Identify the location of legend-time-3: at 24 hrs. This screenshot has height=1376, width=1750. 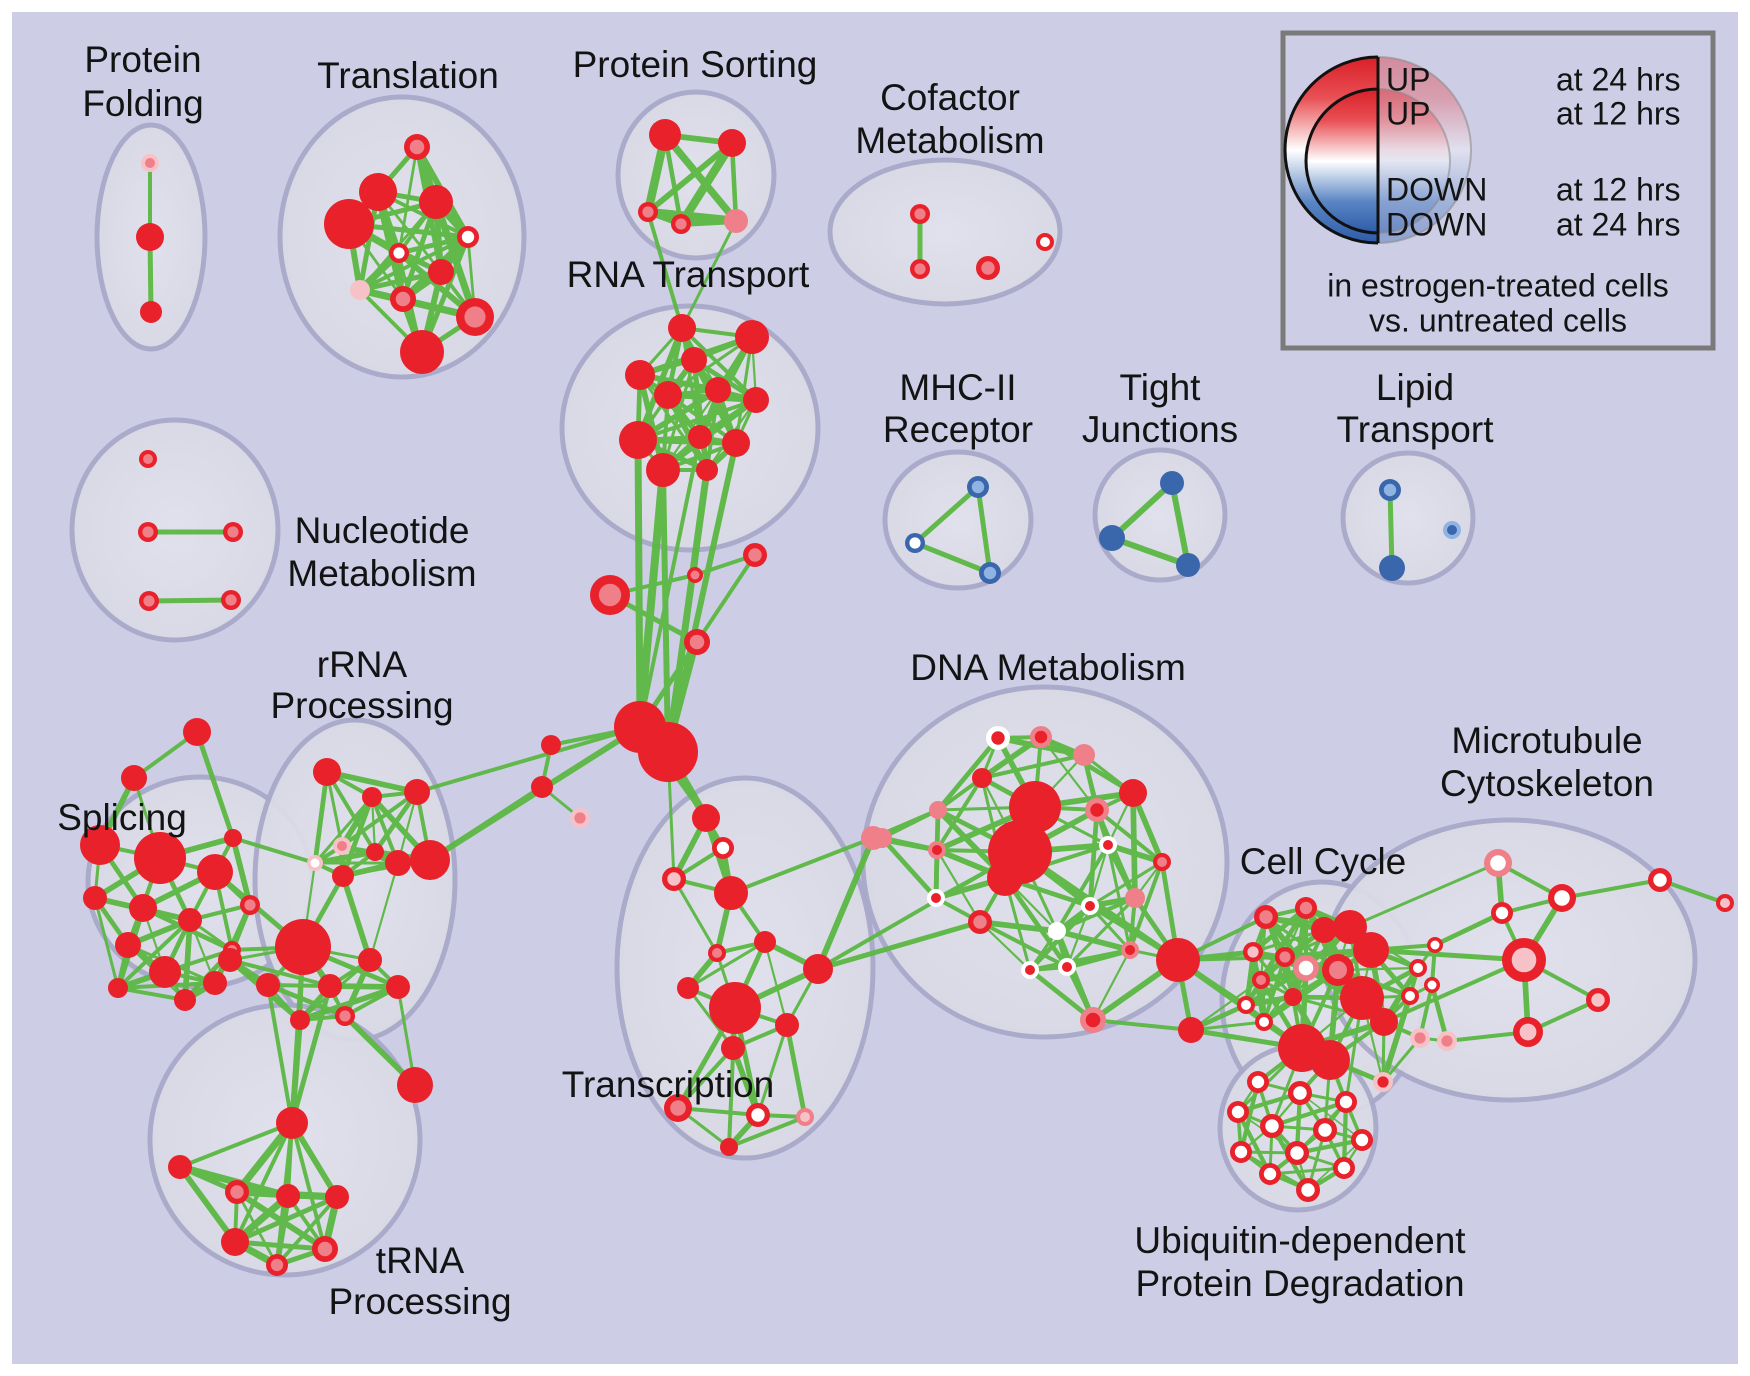
(1618, 224).